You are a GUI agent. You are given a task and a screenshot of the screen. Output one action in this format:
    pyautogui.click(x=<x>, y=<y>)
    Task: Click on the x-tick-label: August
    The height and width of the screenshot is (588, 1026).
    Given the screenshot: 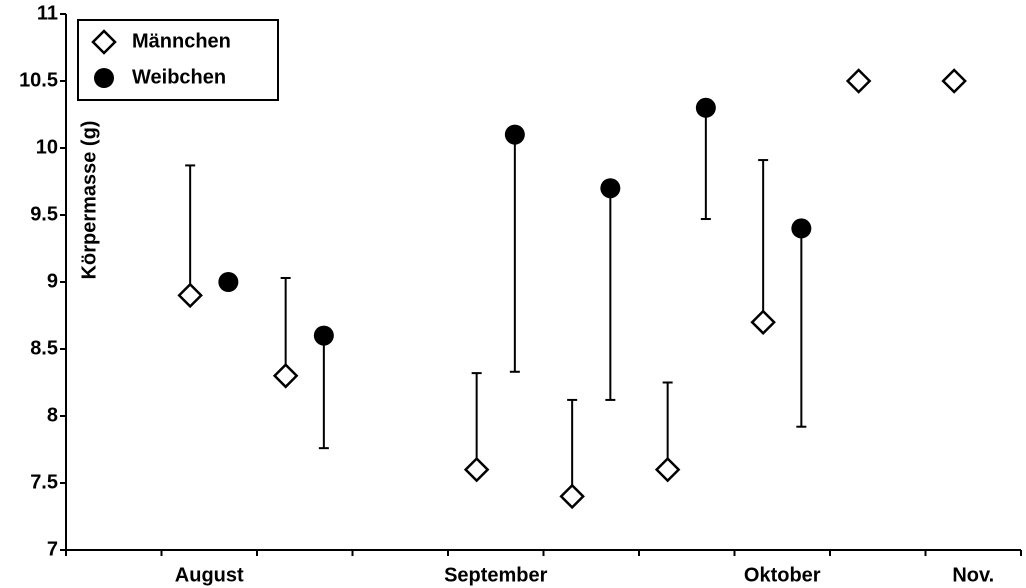 What is the action you would take?
    pyautogui.click(x=209, y=575)
    